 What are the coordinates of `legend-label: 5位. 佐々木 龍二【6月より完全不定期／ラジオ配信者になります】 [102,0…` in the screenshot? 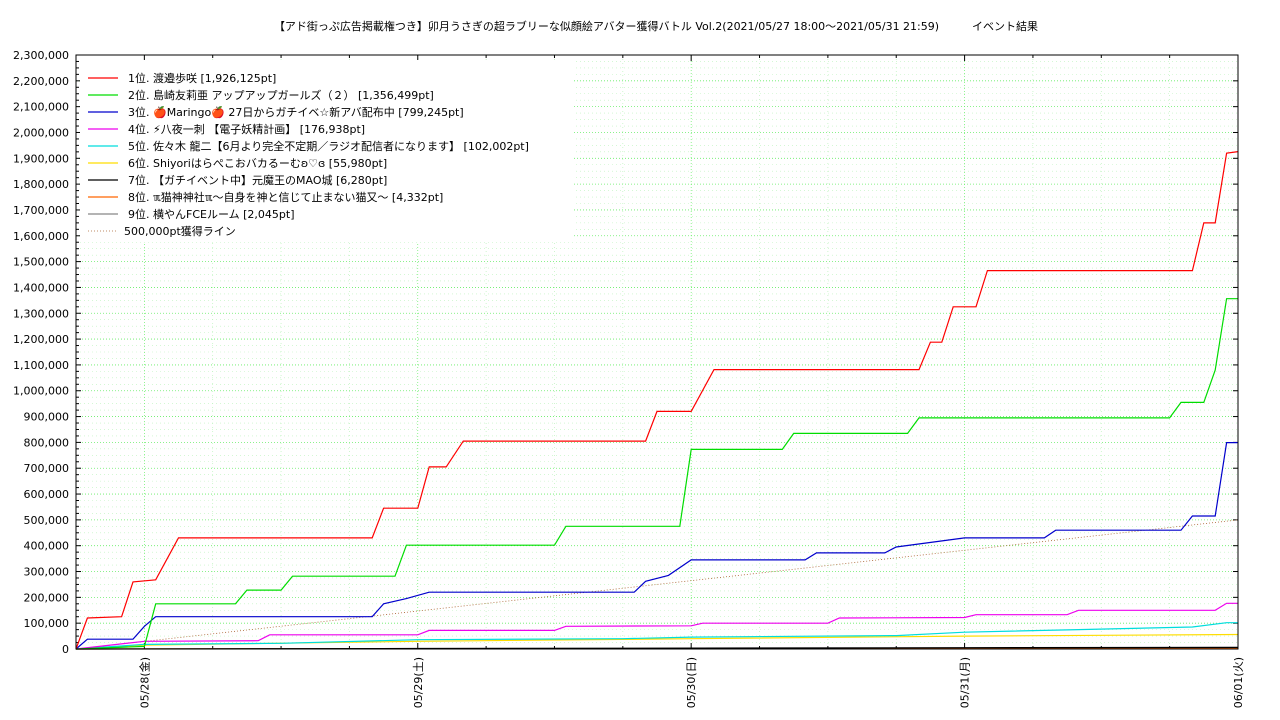 It's located at (328, 146).